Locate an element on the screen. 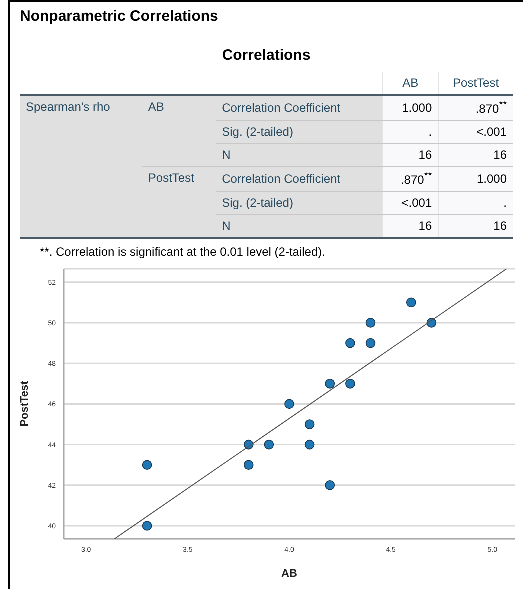 The width and height of the screenshot is (531, 610). text: **. Correlation is significant at the 0.01 level (2-tailed). is located at coordinates (183, 252).